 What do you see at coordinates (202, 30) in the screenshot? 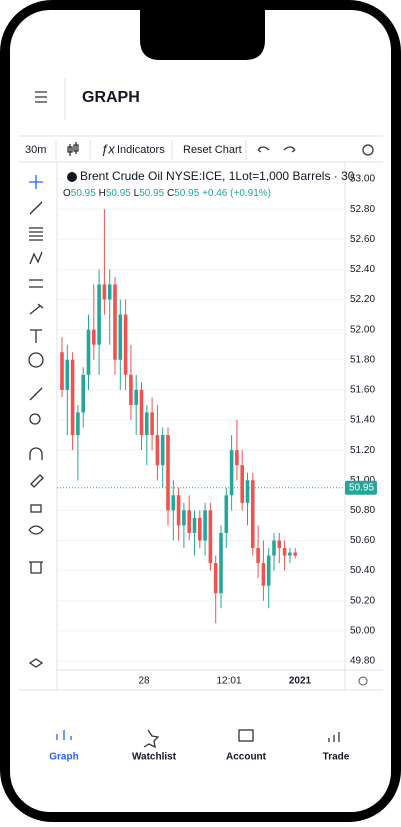
I see `notch` at bounding box center [202, 30].